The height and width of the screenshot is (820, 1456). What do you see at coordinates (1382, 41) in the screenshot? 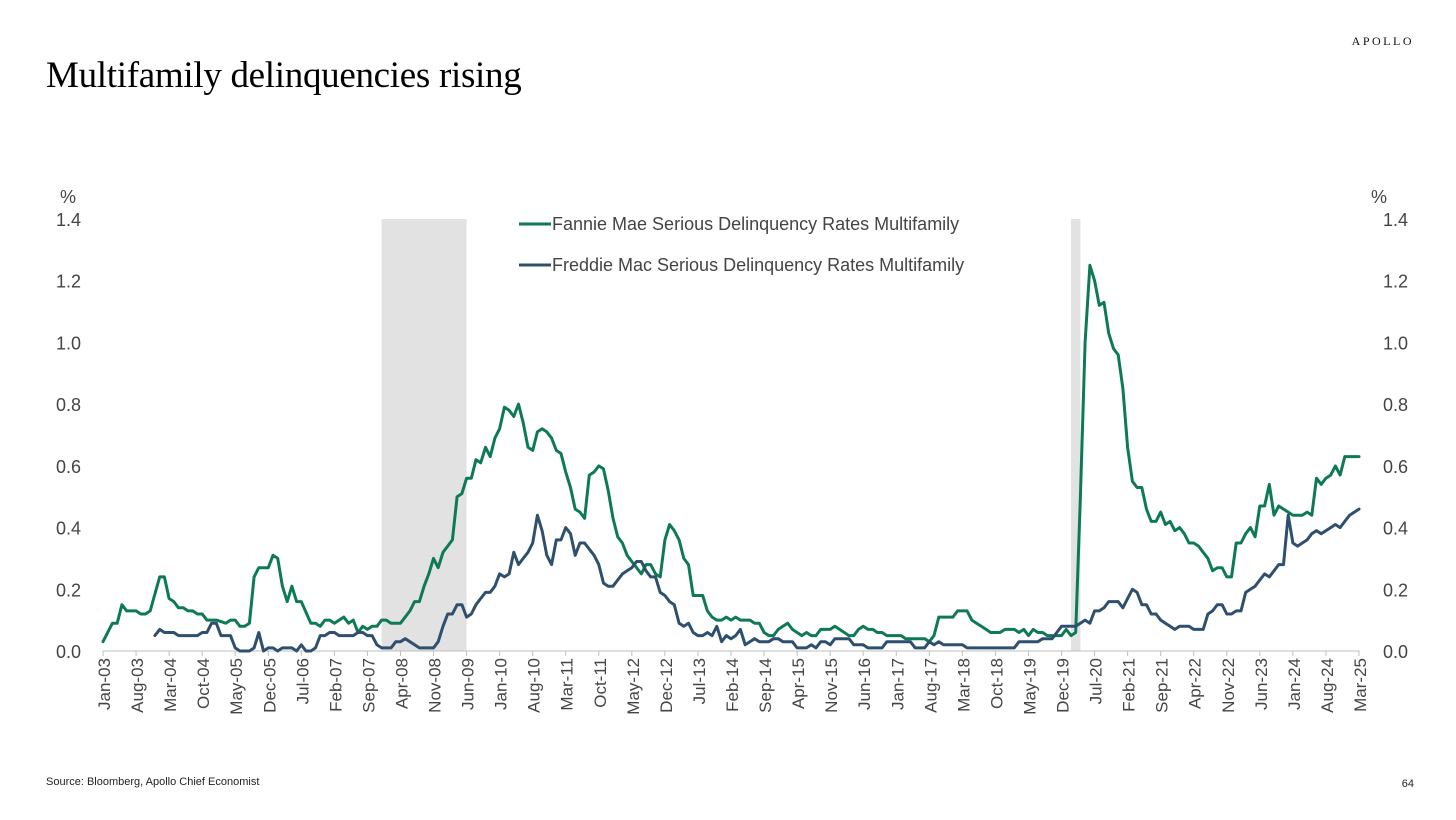
I see `brand-logo: APOLLO` at bounding box center [1382, 41].